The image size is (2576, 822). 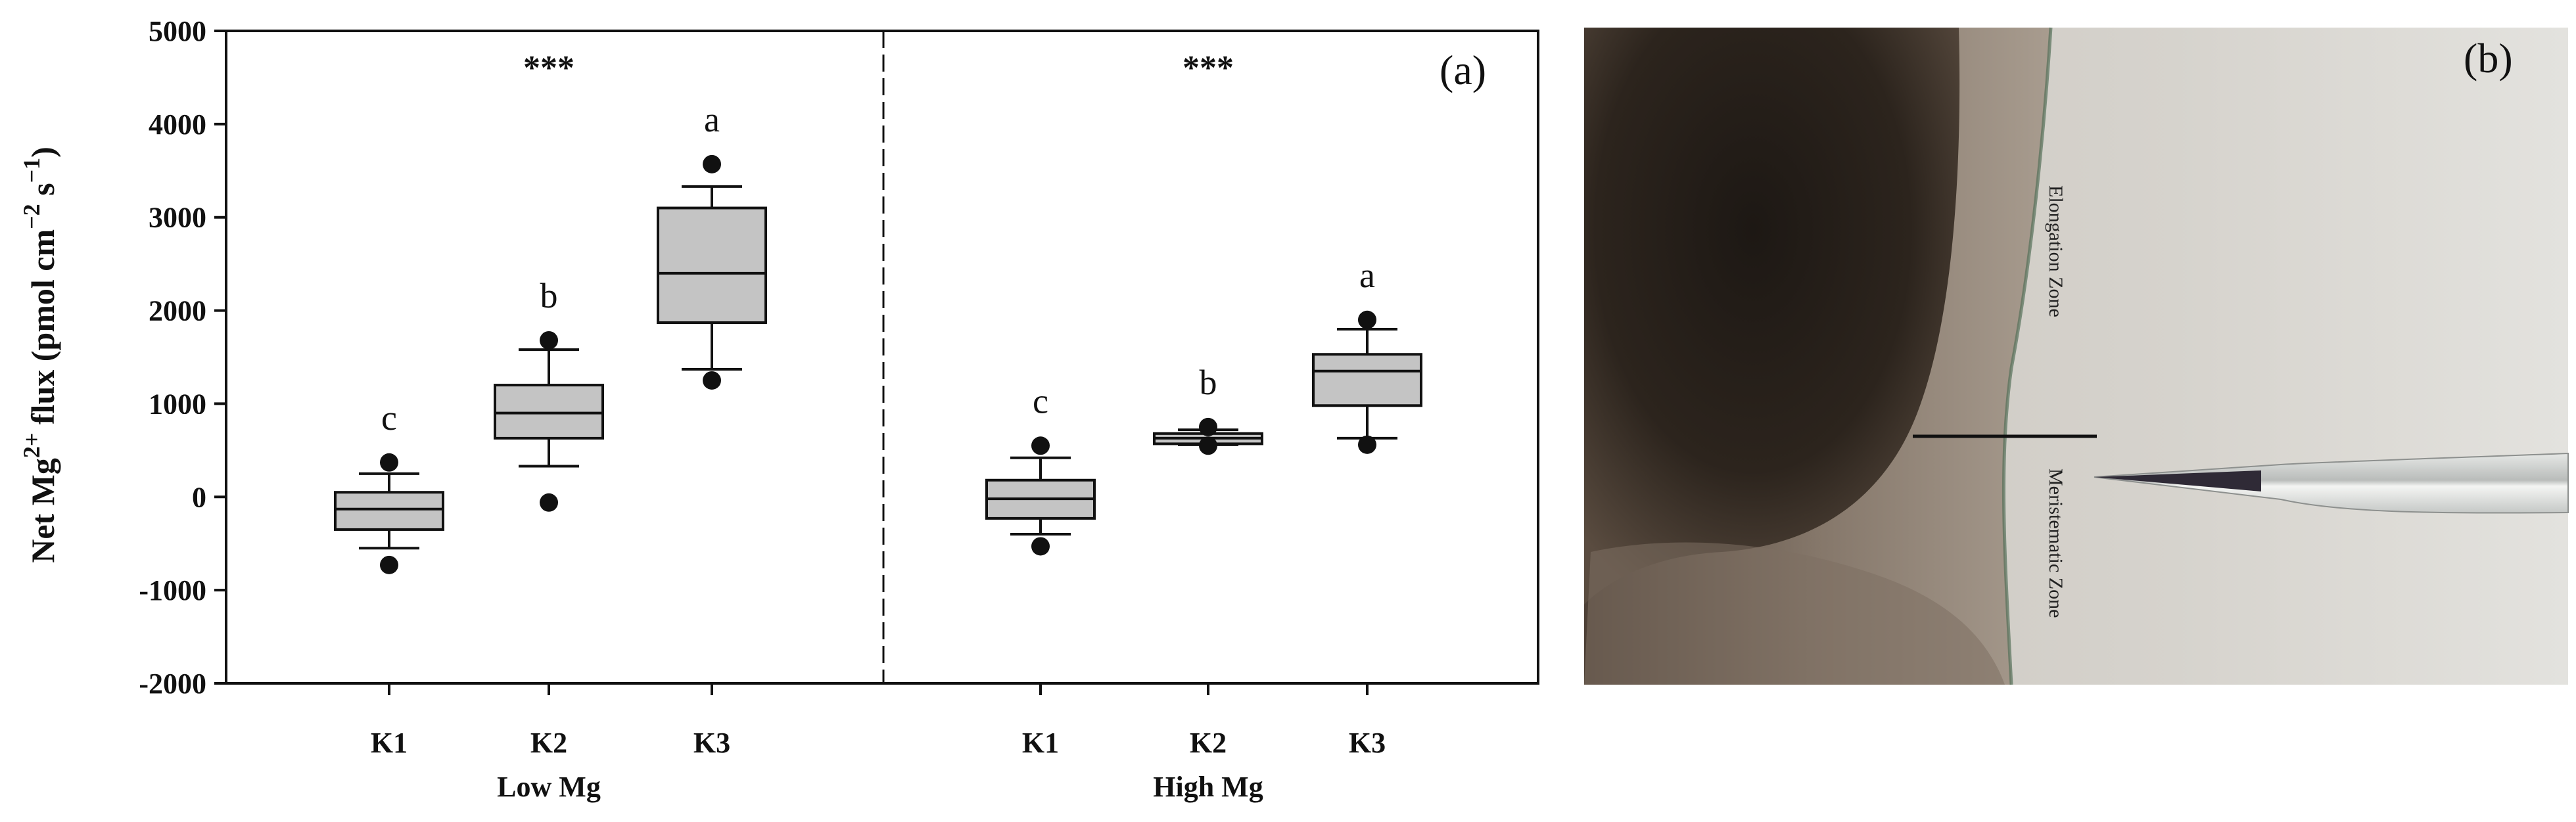 I want to click on panel-a-label: (a), so click(x=1463, y=70).